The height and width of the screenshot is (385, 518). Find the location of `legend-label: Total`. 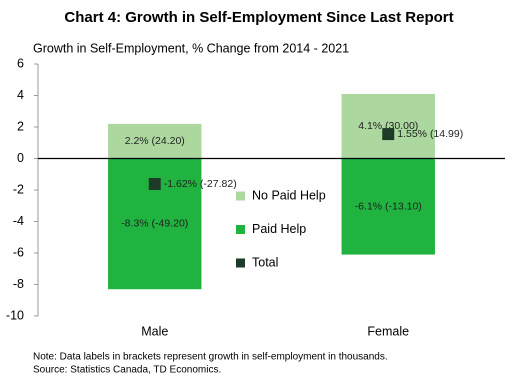

legend-label: Total is located at coordinates (265, 262).